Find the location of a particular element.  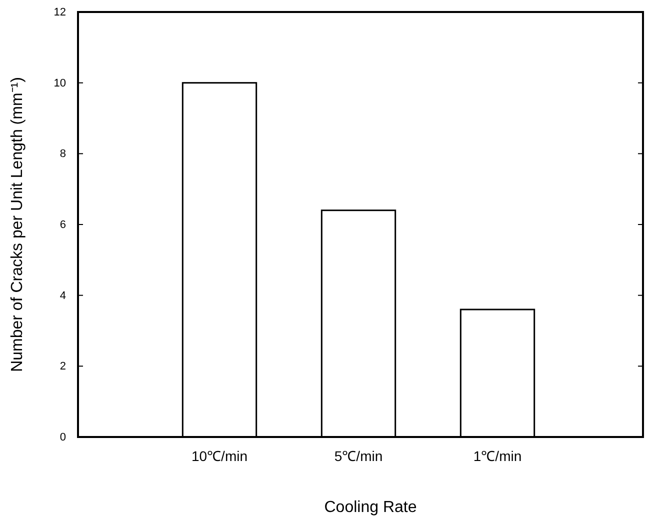

y-tick-label: 6 is located at coordinates (63, 225).